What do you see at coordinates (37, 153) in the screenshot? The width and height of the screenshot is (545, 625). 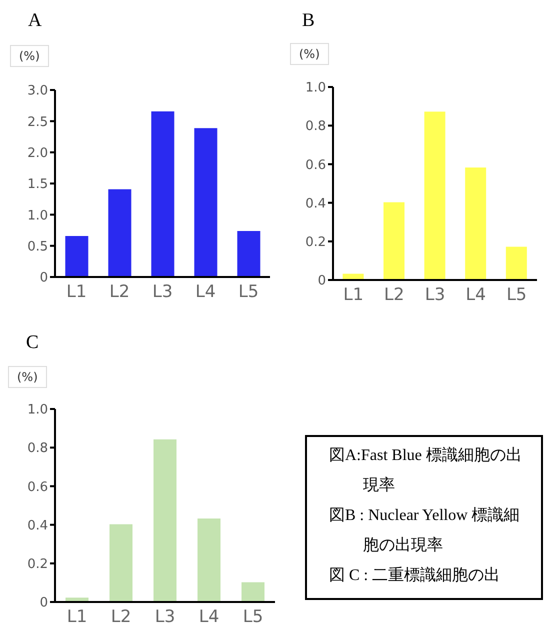 I see `y-tick-label: 2.0` at bounding box center [37, 153].